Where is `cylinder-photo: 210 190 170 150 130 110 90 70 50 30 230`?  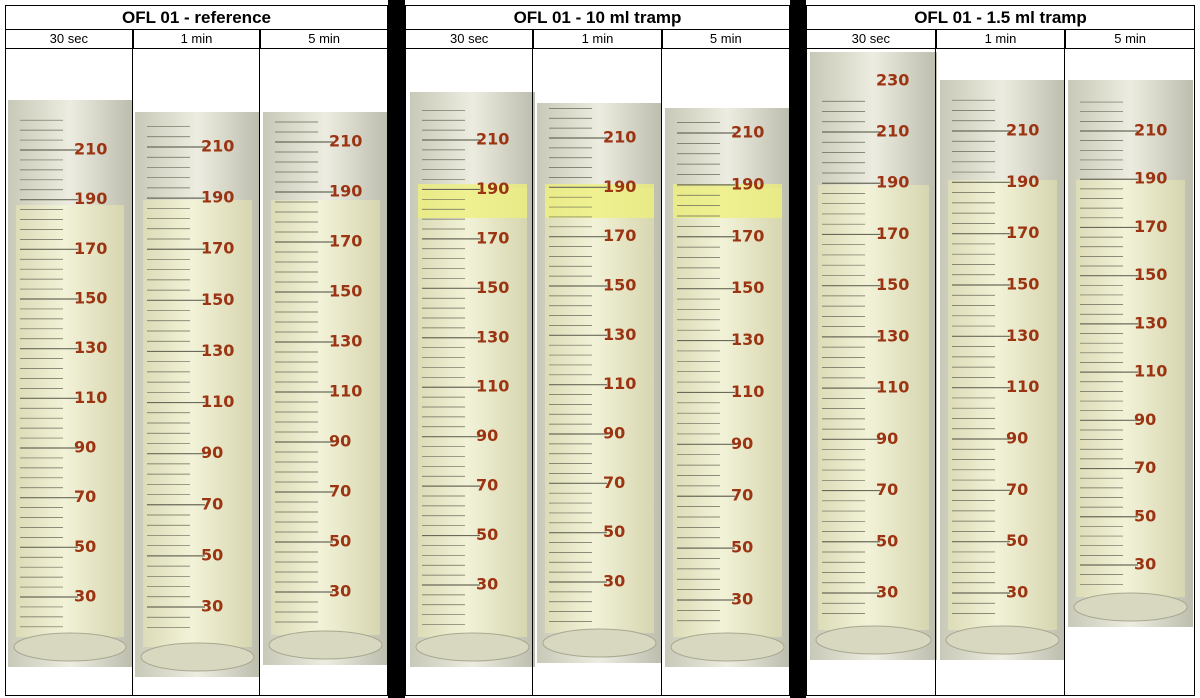 cylinder-photo: 210 190 170 150 130 110 90 70 50 30 230 is located at coordinates (873, 356).